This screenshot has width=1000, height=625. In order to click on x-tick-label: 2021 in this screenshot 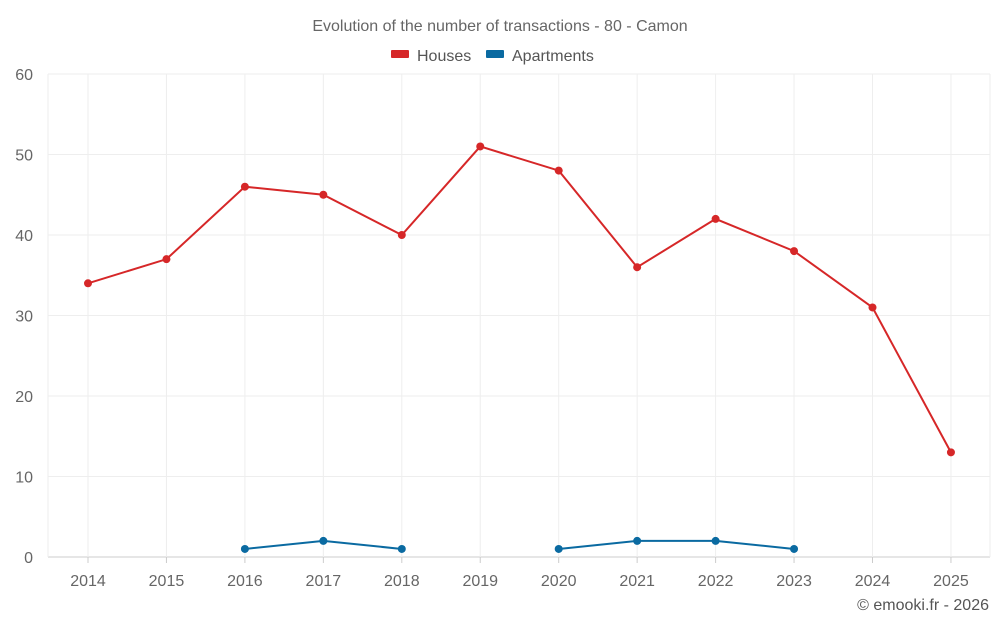, I will do `click(637, 581)`.